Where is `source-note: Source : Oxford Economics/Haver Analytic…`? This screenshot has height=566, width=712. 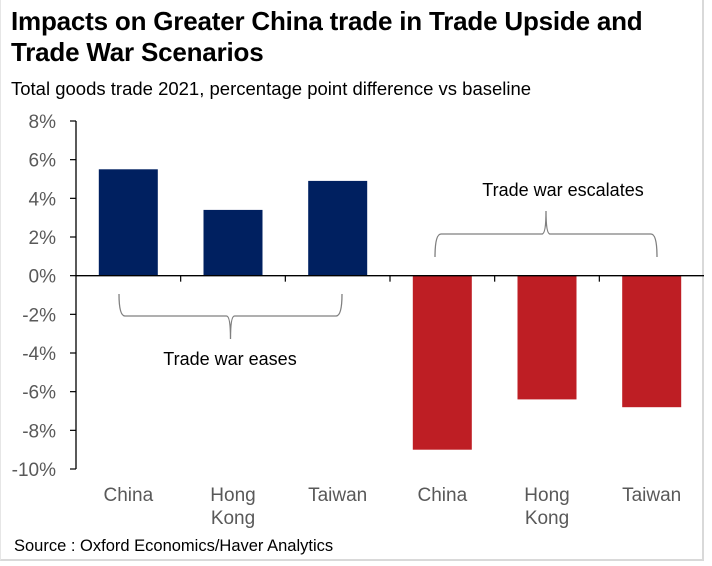 source-note: Source : Oxford Economics/Haver Analytic… is located at coordinates (174, 546).